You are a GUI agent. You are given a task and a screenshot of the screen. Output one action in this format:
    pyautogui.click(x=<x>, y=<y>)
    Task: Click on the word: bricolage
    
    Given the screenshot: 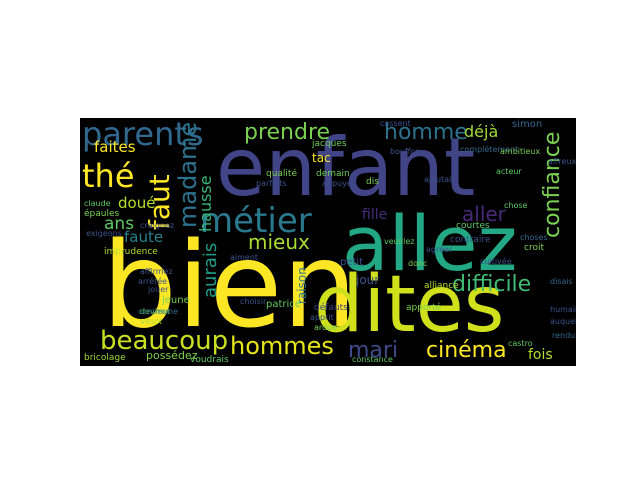 What is the action you would take?
    pyautogui.click(x=105, y=358)
    